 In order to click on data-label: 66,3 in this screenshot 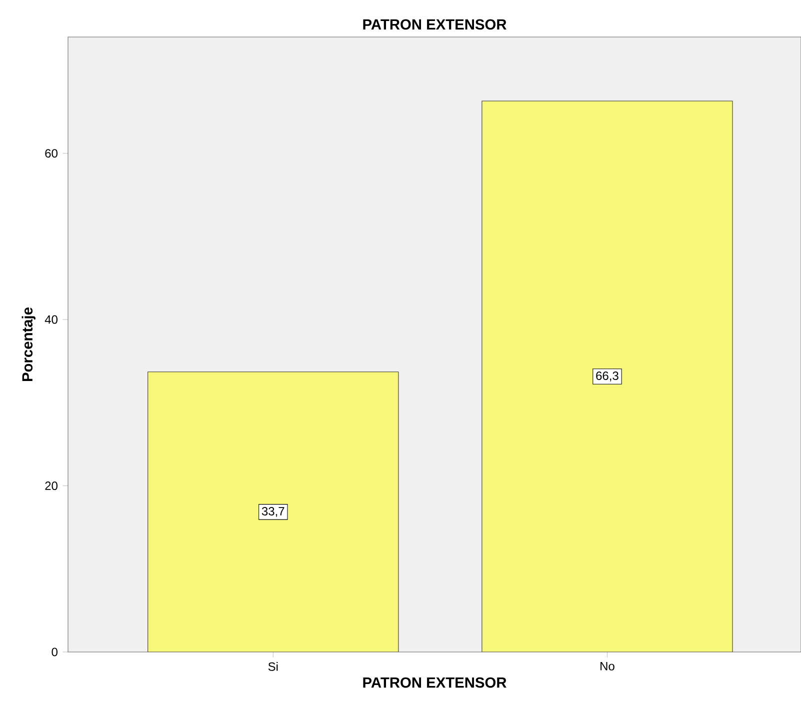, I will do `click(607, 377)`.